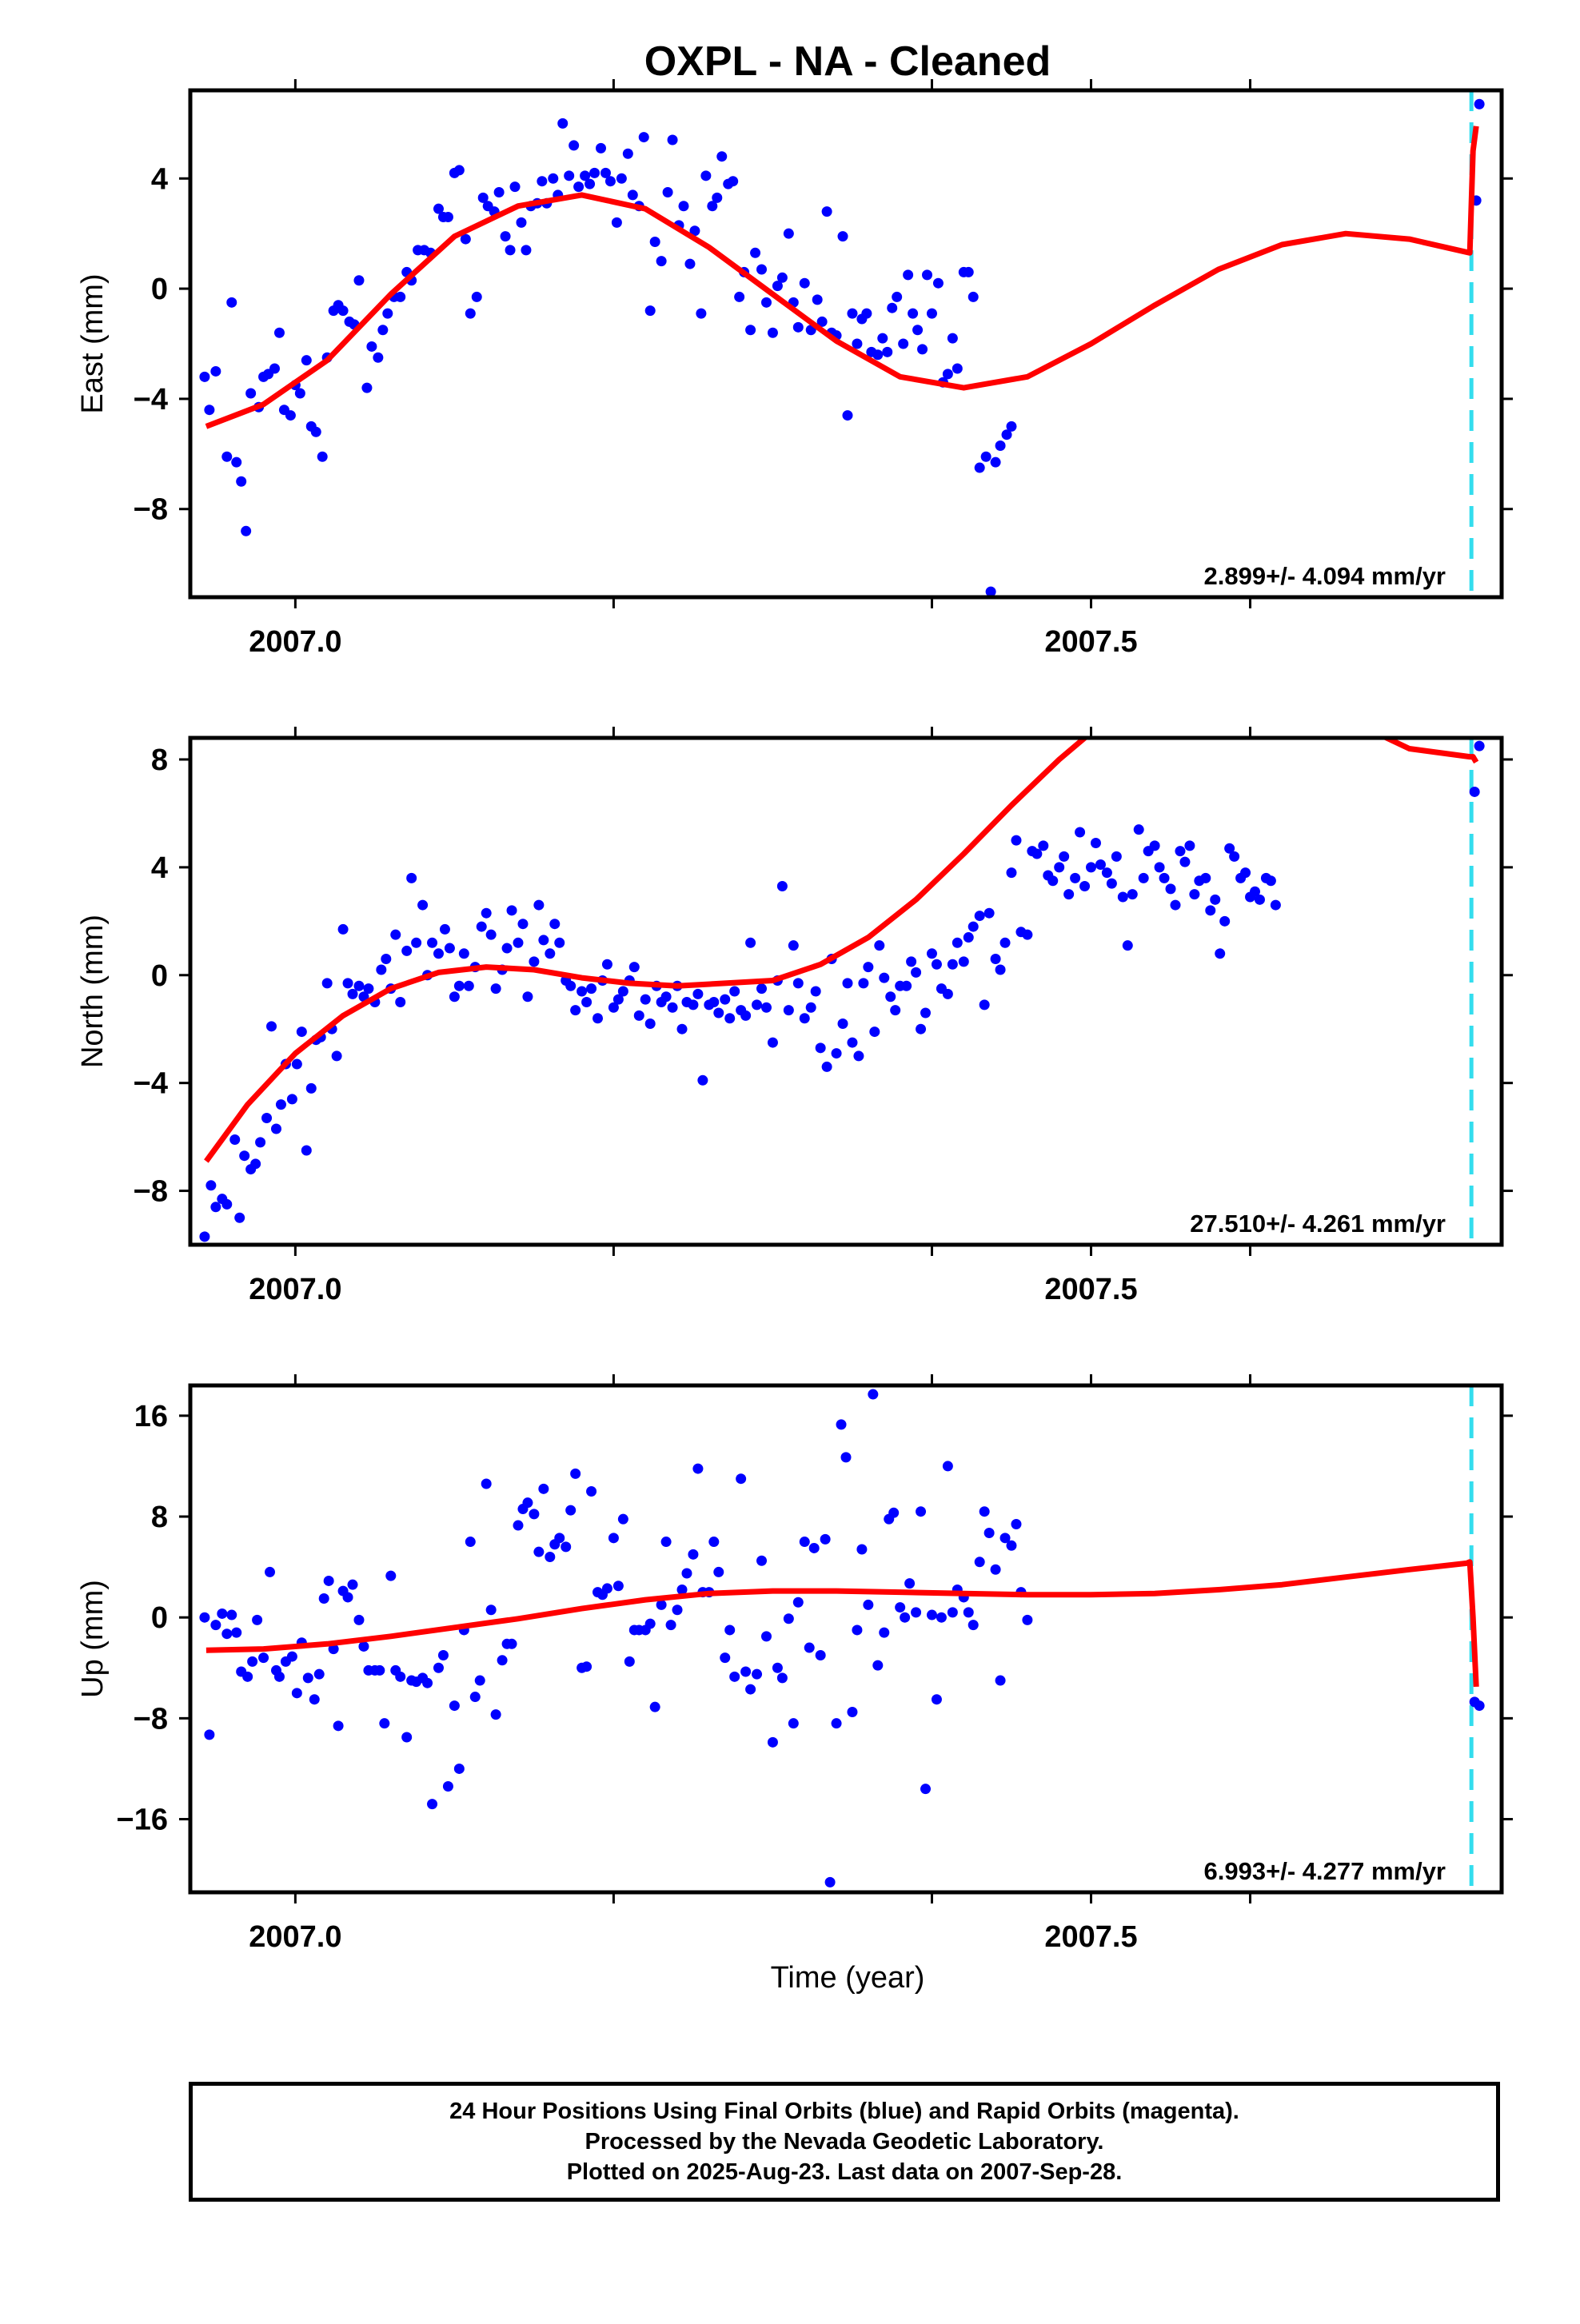 This screenshot has width=1580, height=2324. What do you see at coordinates (151, 1416) in the screenshot?
I see `up-ytick-label: 16` at bounding box center [151, 1416].